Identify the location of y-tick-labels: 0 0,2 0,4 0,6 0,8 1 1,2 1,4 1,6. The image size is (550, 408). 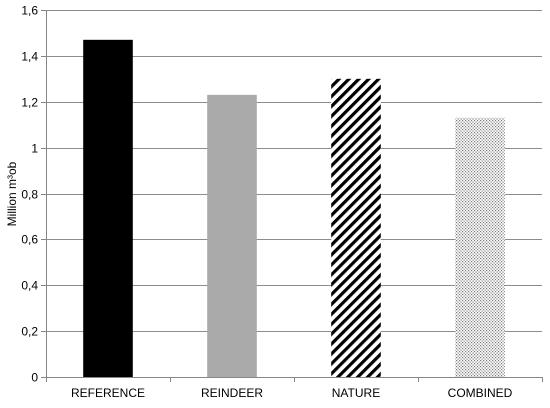
(29, 194).